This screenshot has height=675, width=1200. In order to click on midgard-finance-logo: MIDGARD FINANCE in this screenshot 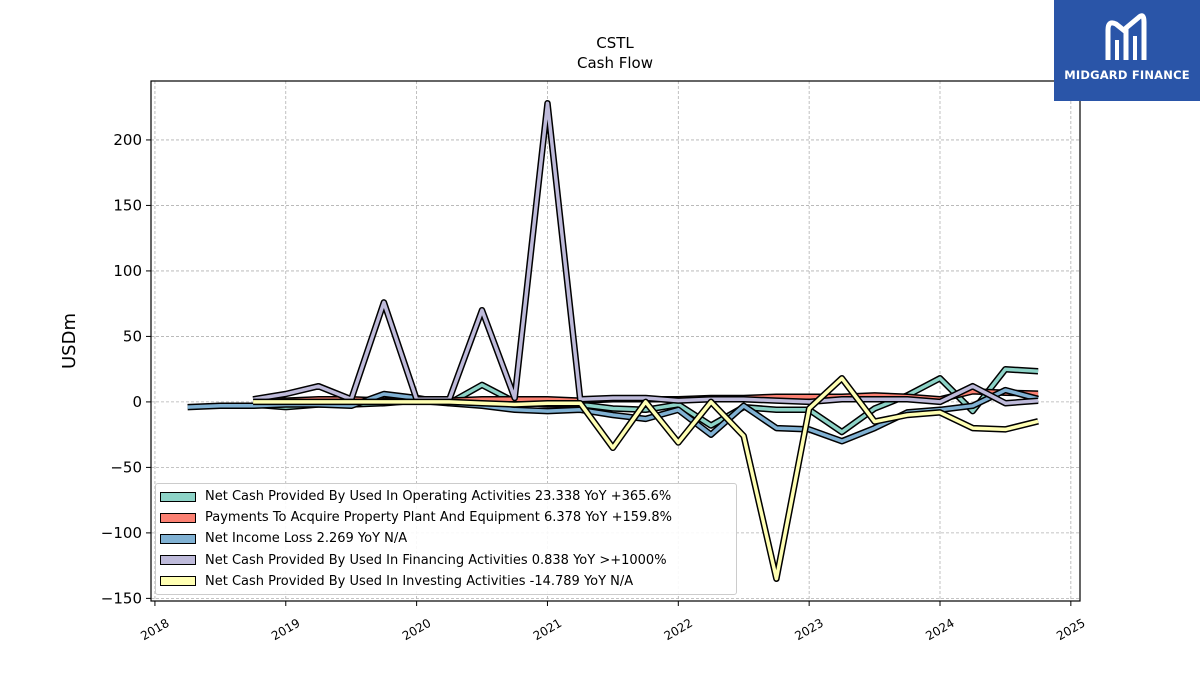, I will do `click(1127, 50)`.